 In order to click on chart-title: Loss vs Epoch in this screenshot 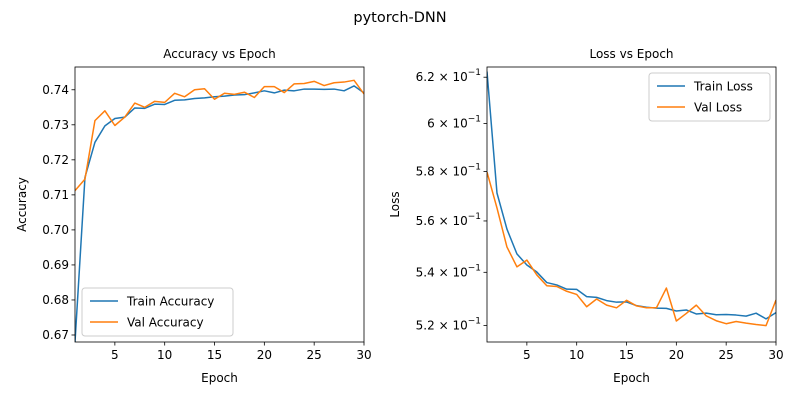, I will do `click(631, 54)`.